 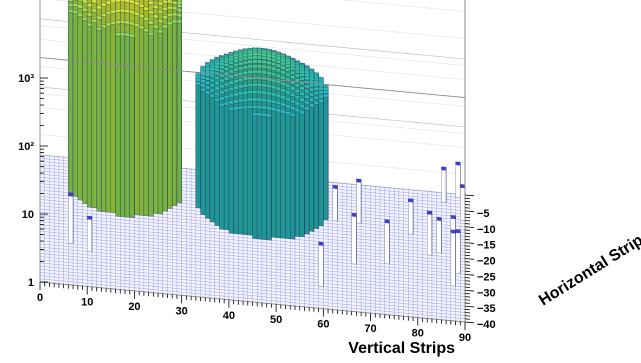 What do you see at coordinates (252, 295) in the screenshot?
I see `floor-gridline-y` at bounding box center [252, 295].